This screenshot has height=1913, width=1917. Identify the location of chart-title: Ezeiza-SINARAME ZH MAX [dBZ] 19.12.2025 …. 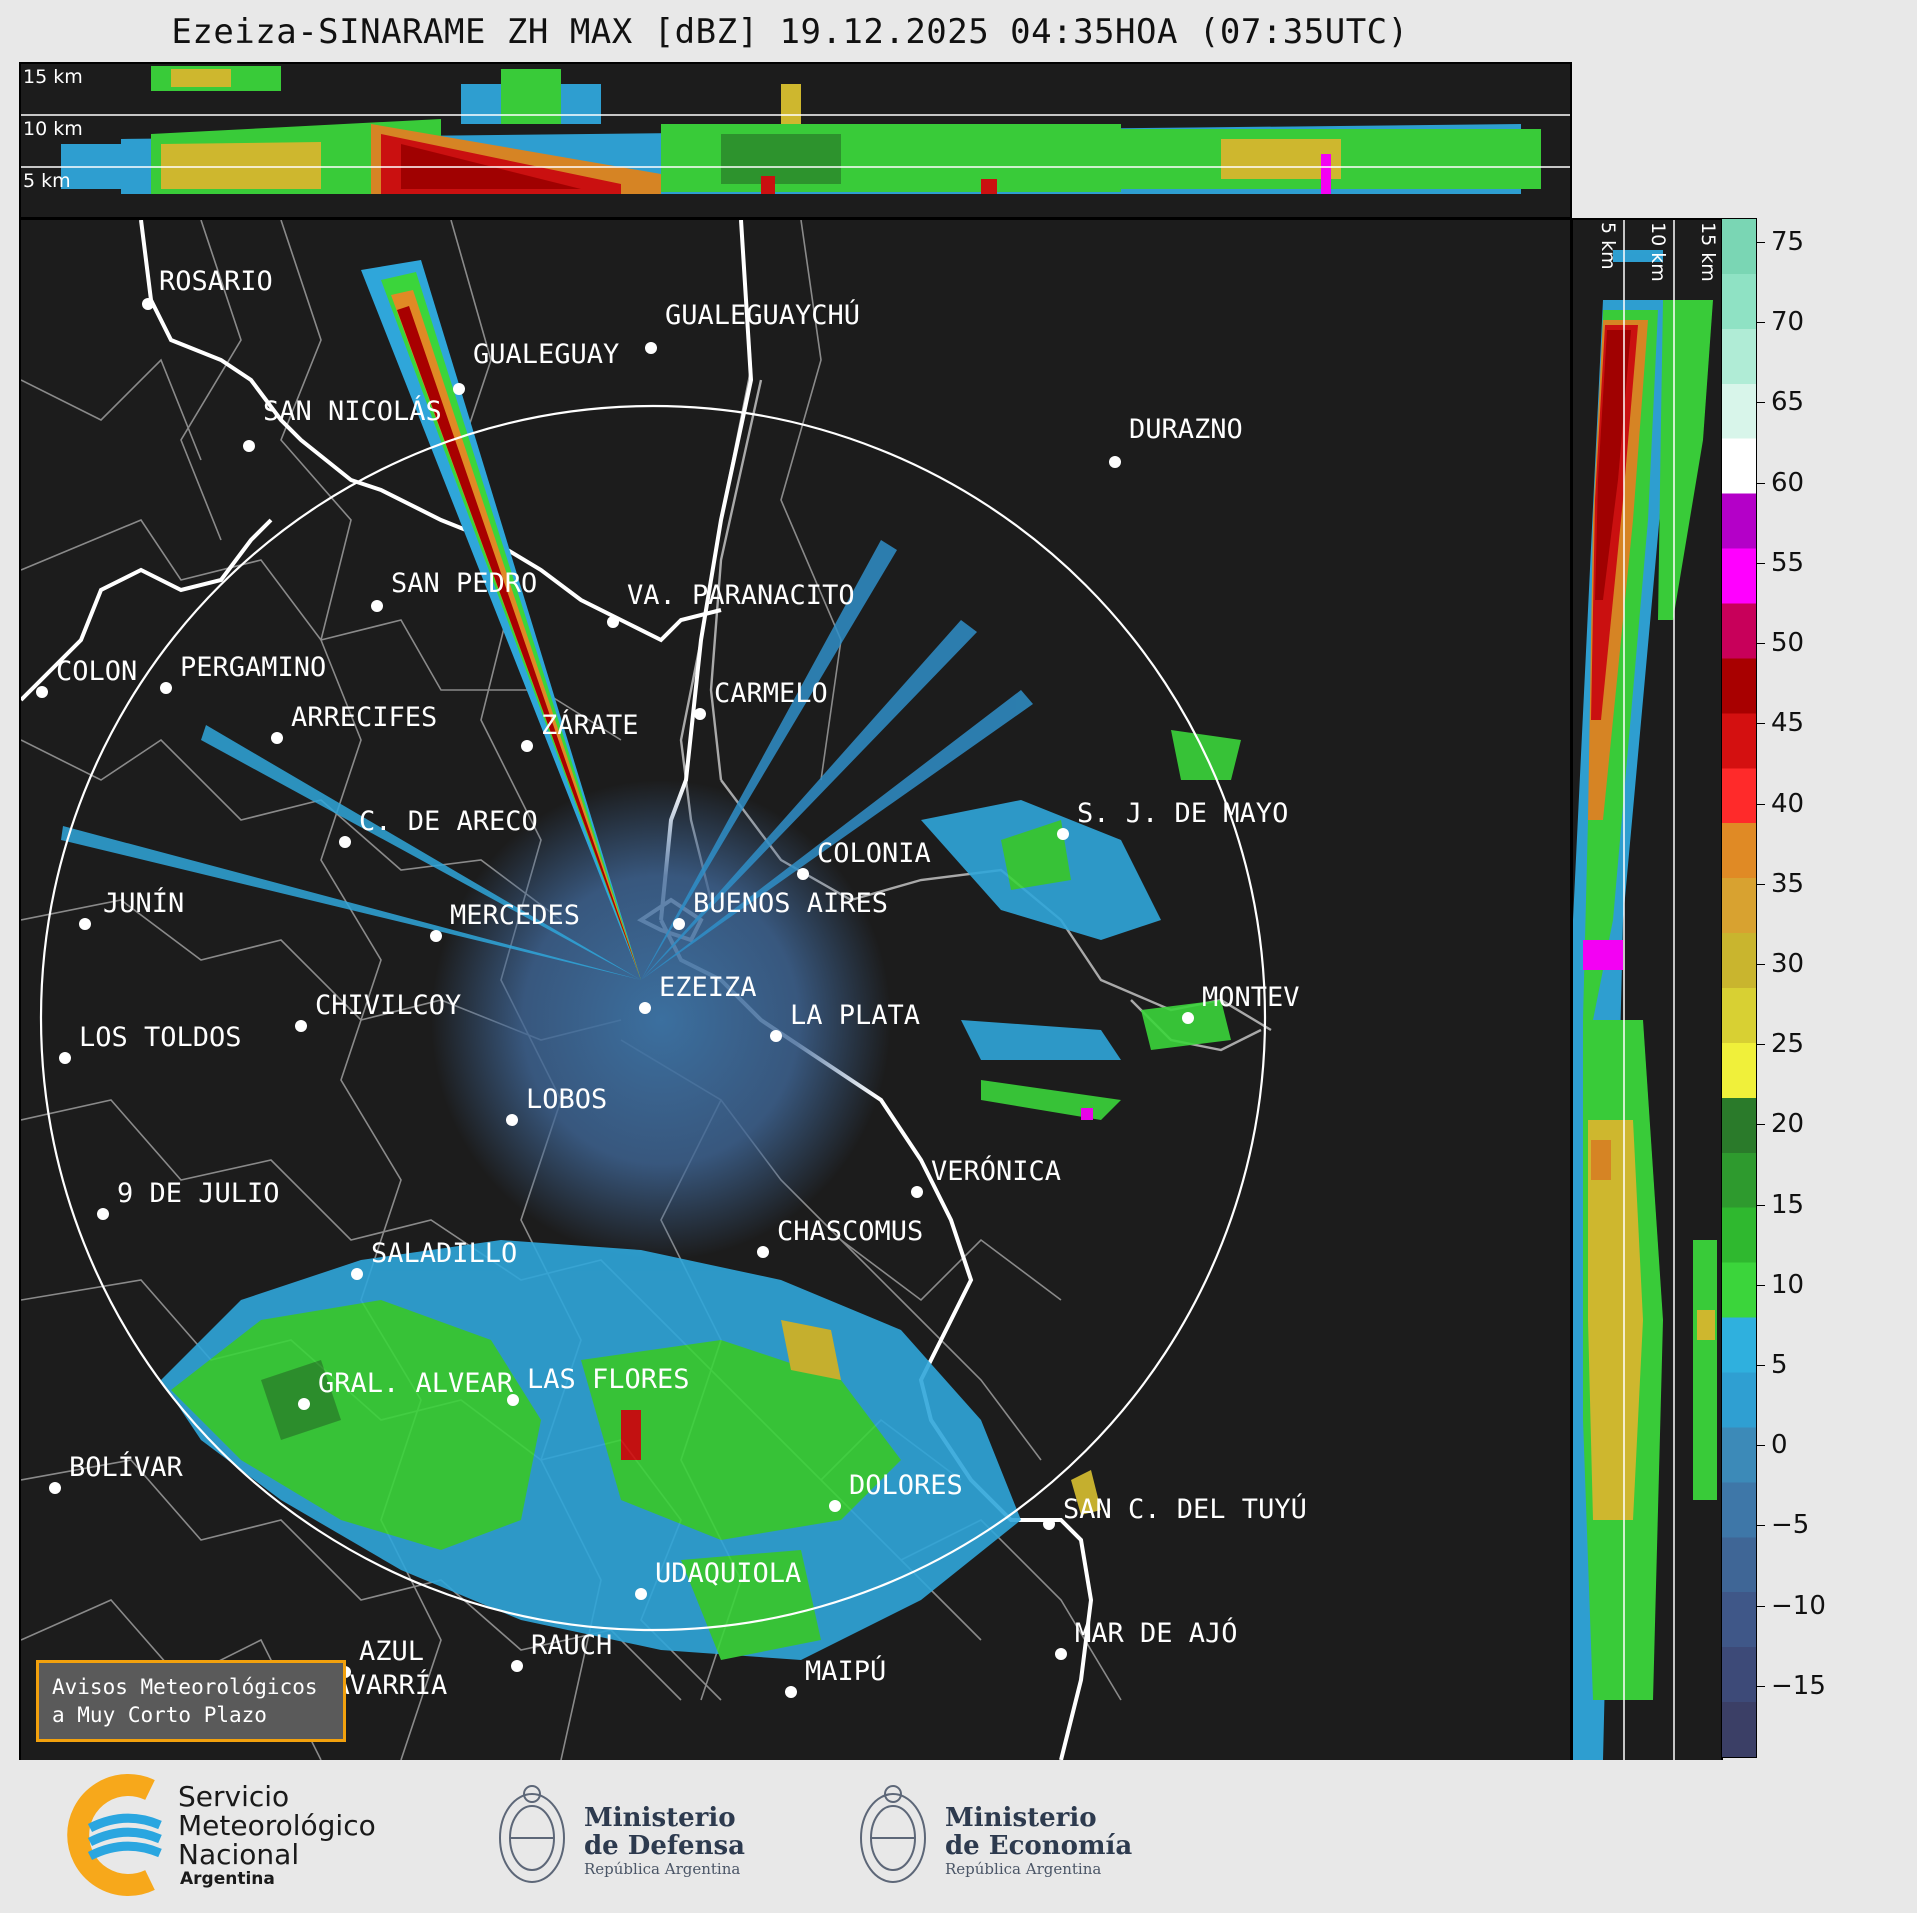
(790, 32).